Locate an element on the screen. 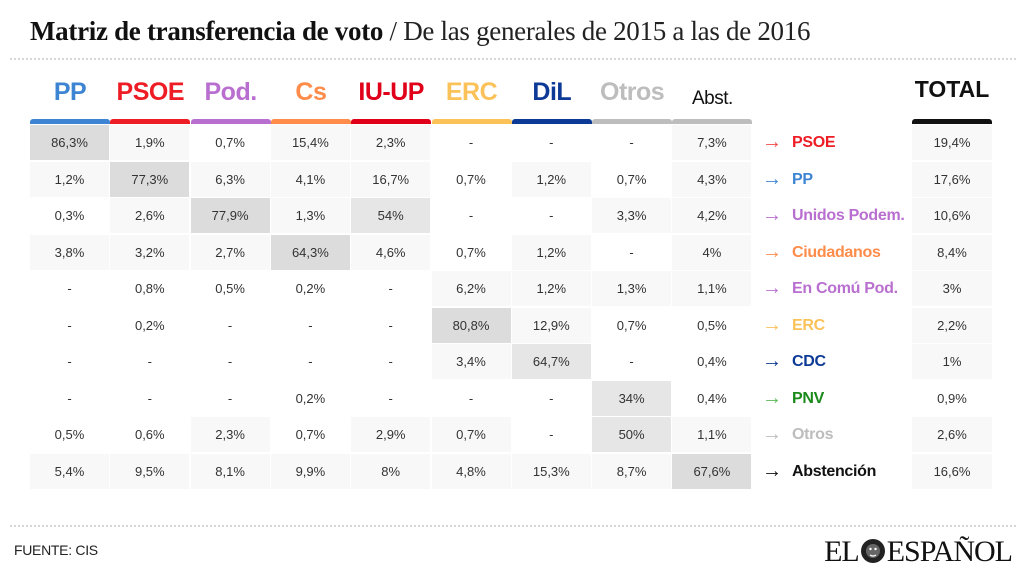 The width and height of the screenshot is (1024, 576). row-label: → Otros is located at coordinates (797, 434).